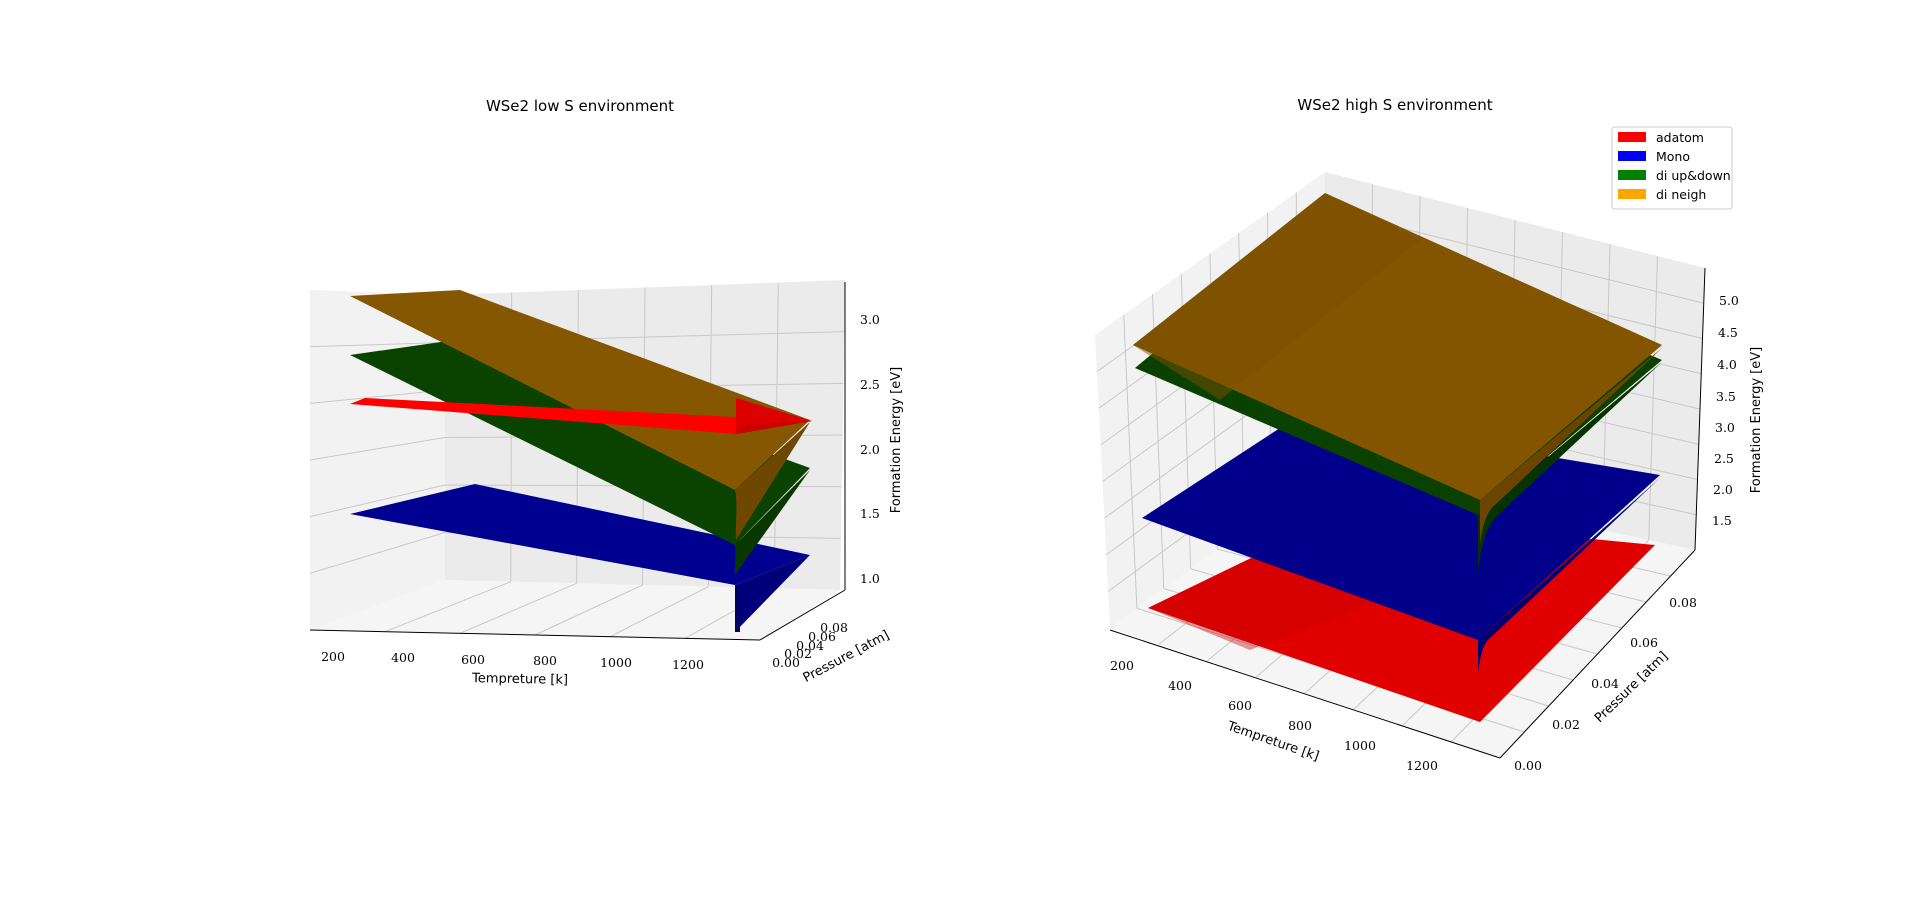  I want to click on surface-di-updown, so click(580, 457).